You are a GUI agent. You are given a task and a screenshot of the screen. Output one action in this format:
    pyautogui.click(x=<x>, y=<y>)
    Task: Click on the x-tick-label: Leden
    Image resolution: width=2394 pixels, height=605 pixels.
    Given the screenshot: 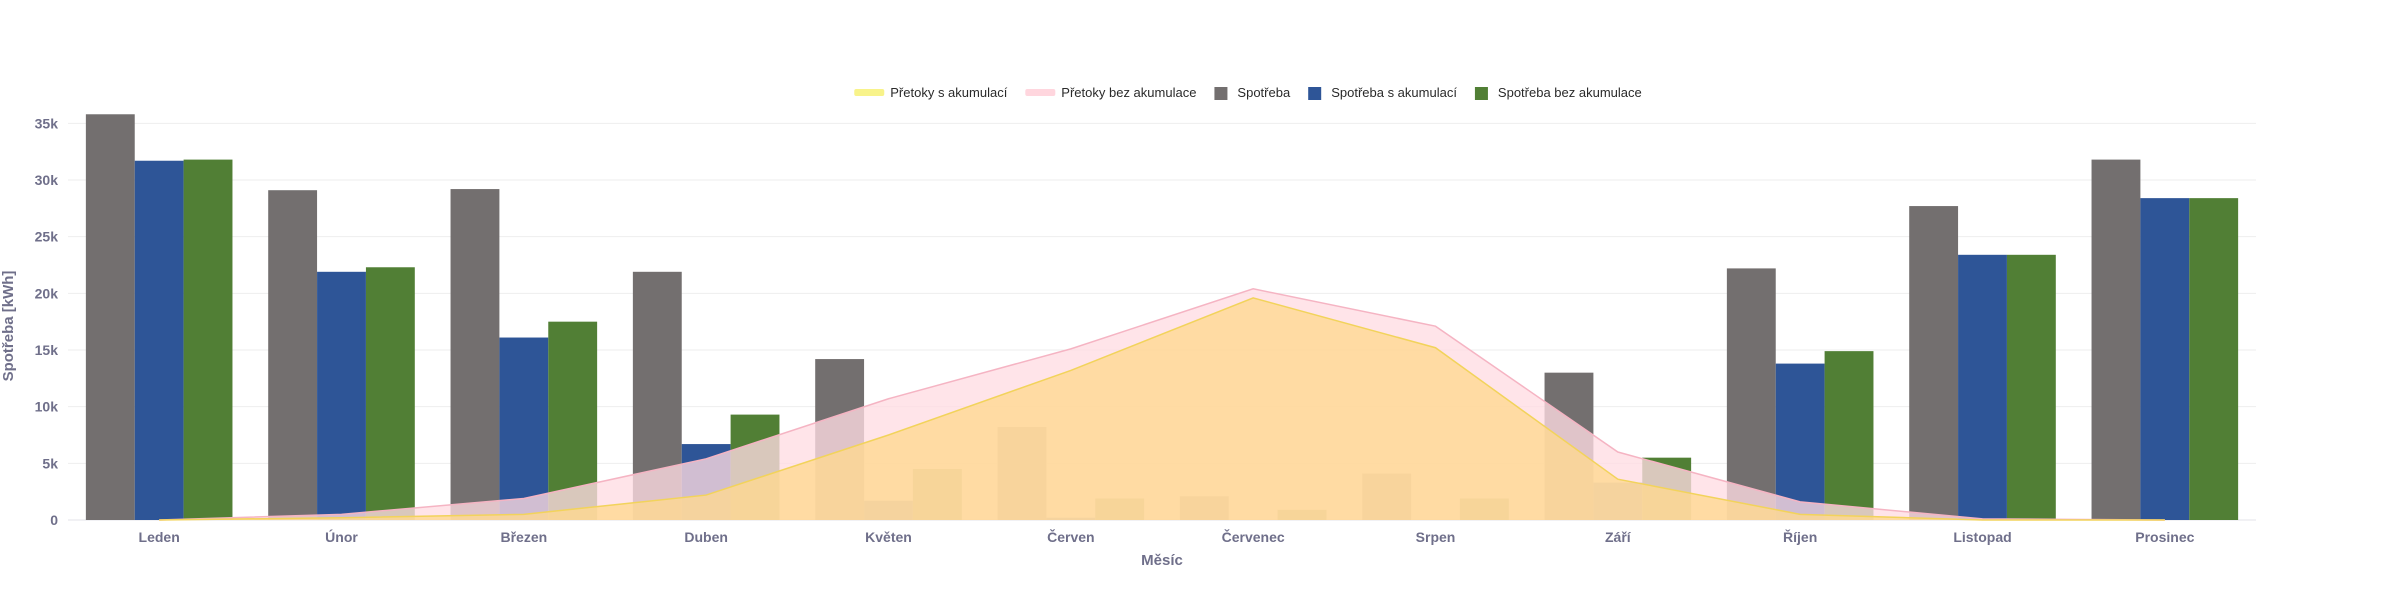 What is the action you would take?
    pyautogui.click(x=159, y=537)
    